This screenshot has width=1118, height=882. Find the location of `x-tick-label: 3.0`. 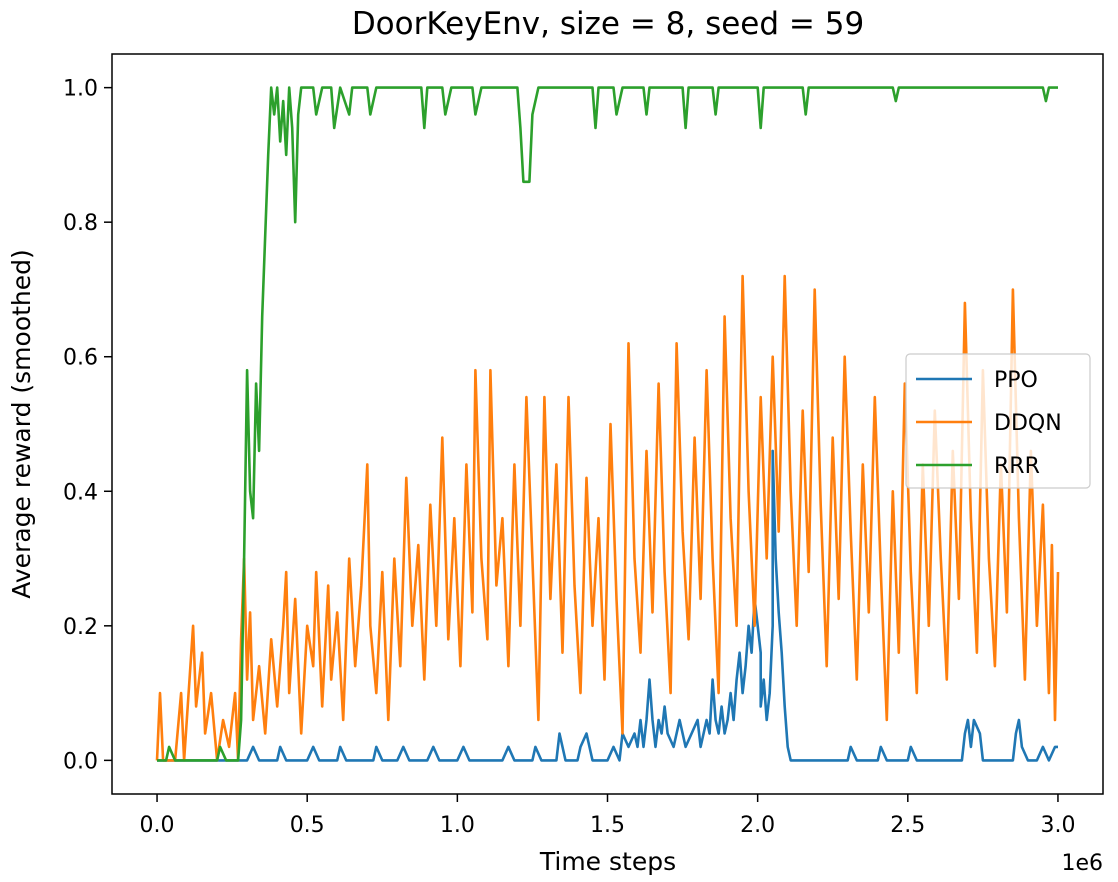

x-tick-label: 3.0 is located at coordinates (1057, 825).